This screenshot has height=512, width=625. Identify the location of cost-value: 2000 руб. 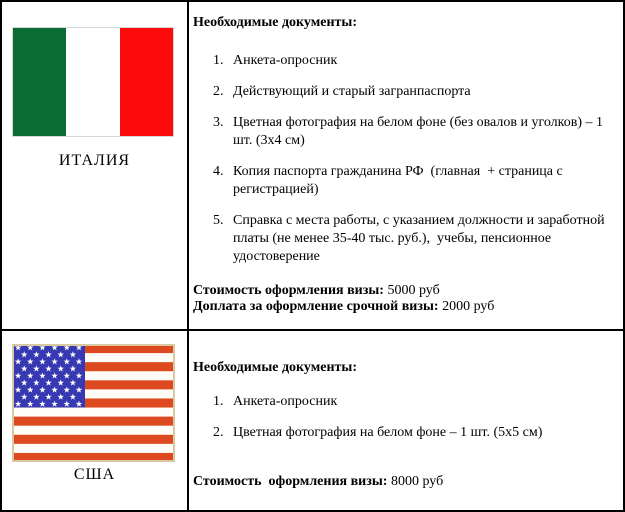
(466, 306).